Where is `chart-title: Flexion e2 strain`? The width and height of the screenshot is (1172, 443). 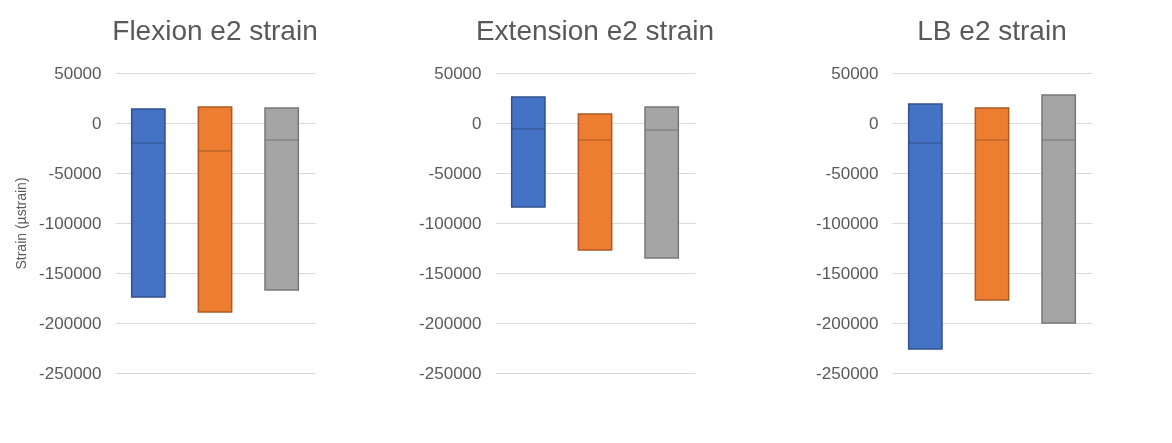
chart-title: Flexion e2 strain is located at coordinates (215, 30).